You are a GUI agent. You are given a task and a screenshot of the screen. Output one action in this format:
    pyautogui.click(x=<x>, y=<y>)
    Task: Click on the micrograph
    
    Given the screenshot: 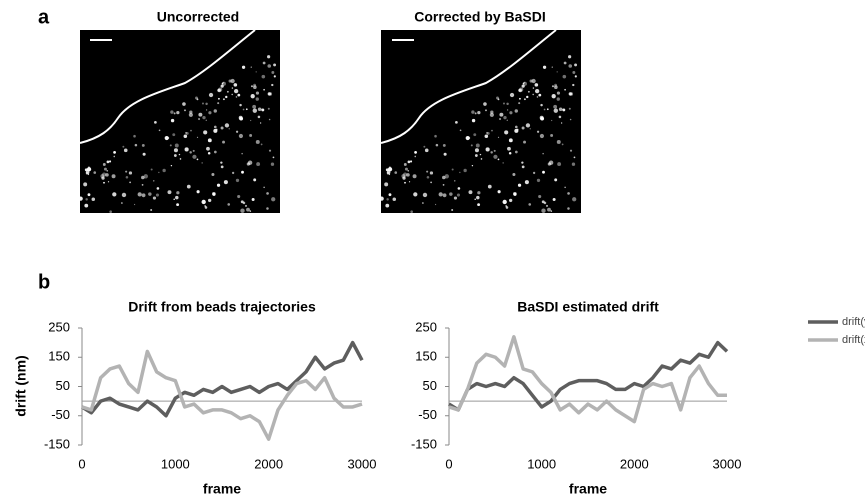 What is the action you would take?
    pyautogui.click(x=180, y=121)
    